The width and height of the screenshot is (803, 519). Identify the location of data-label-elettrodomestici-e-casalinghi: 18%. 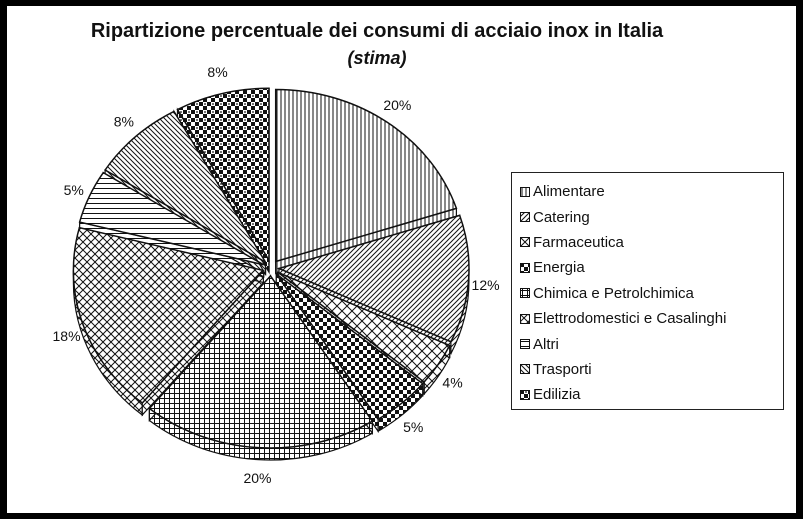
(67, 336).